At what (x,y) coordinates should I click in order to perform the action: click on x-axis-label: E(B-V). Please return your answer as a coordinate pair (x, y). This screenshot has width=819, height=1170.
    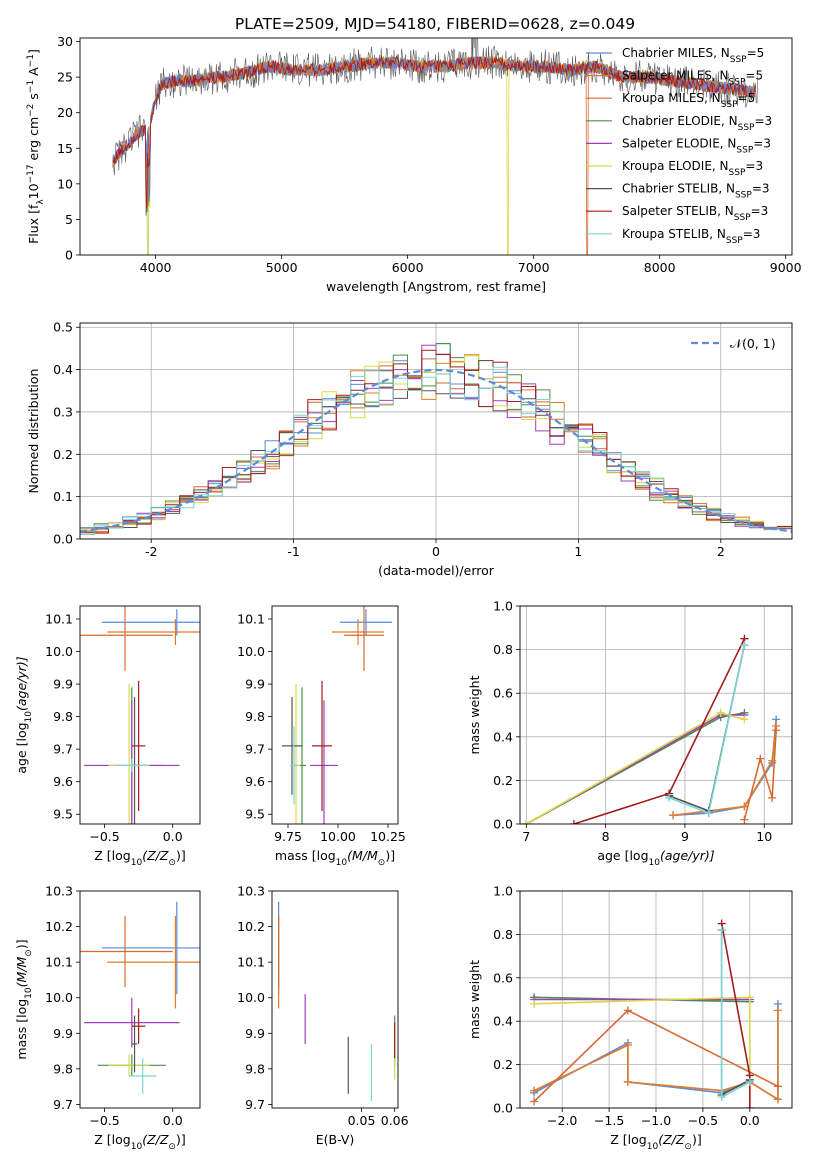
    Looking at the image, I should click on (335, 1139).